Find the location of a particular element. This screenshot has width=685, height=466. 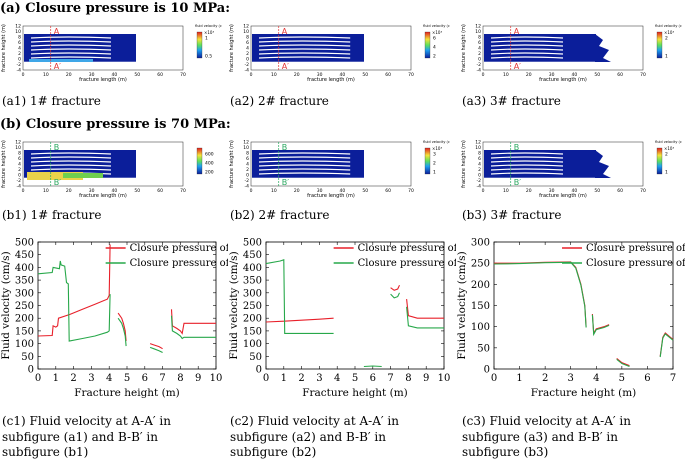

colorbar-tick: 2 is located at coordinates (434, 57).